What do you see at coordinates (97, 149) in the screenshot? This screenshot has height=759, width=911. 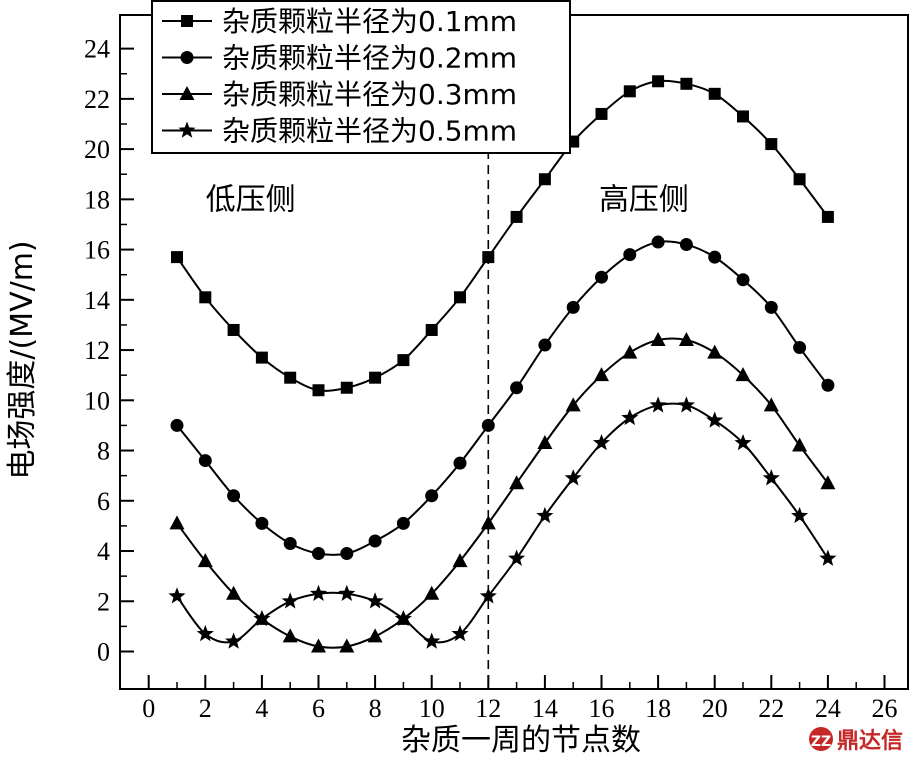 I see `y-tick-label: 20` at bounding box center [97, 149].